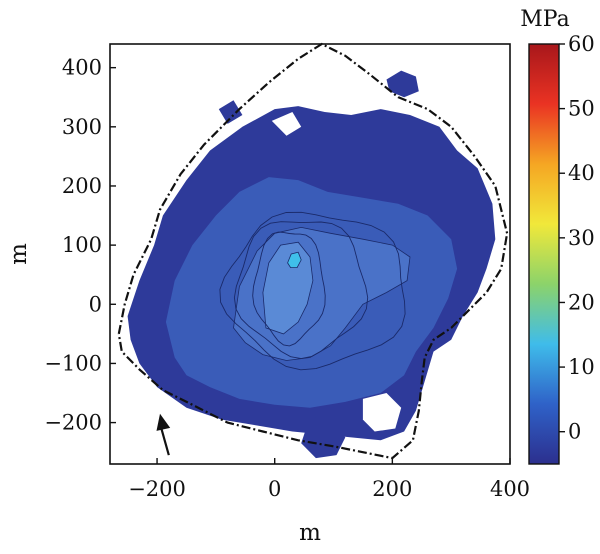  What do you see at coordinates (544, 19) in the screenshot?
I see `colorbar-unit: MPa` at bounding box center [544, 19].